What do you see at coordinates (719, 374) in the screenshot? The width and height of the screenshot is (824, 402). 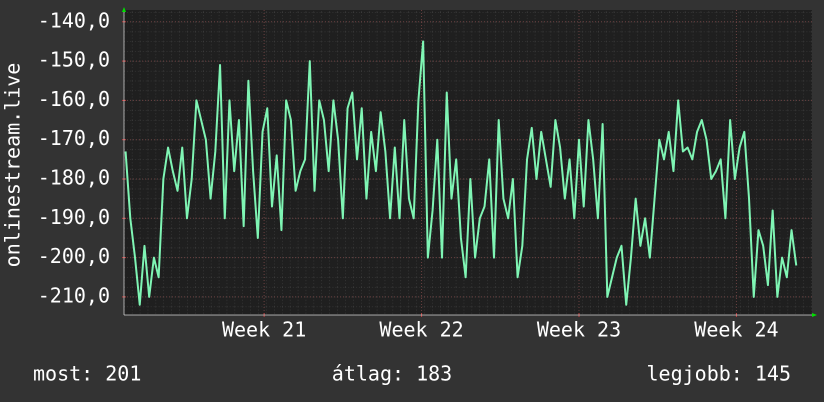 I see `footer-best: legjobb: 145` at bounding box center [719, 374].